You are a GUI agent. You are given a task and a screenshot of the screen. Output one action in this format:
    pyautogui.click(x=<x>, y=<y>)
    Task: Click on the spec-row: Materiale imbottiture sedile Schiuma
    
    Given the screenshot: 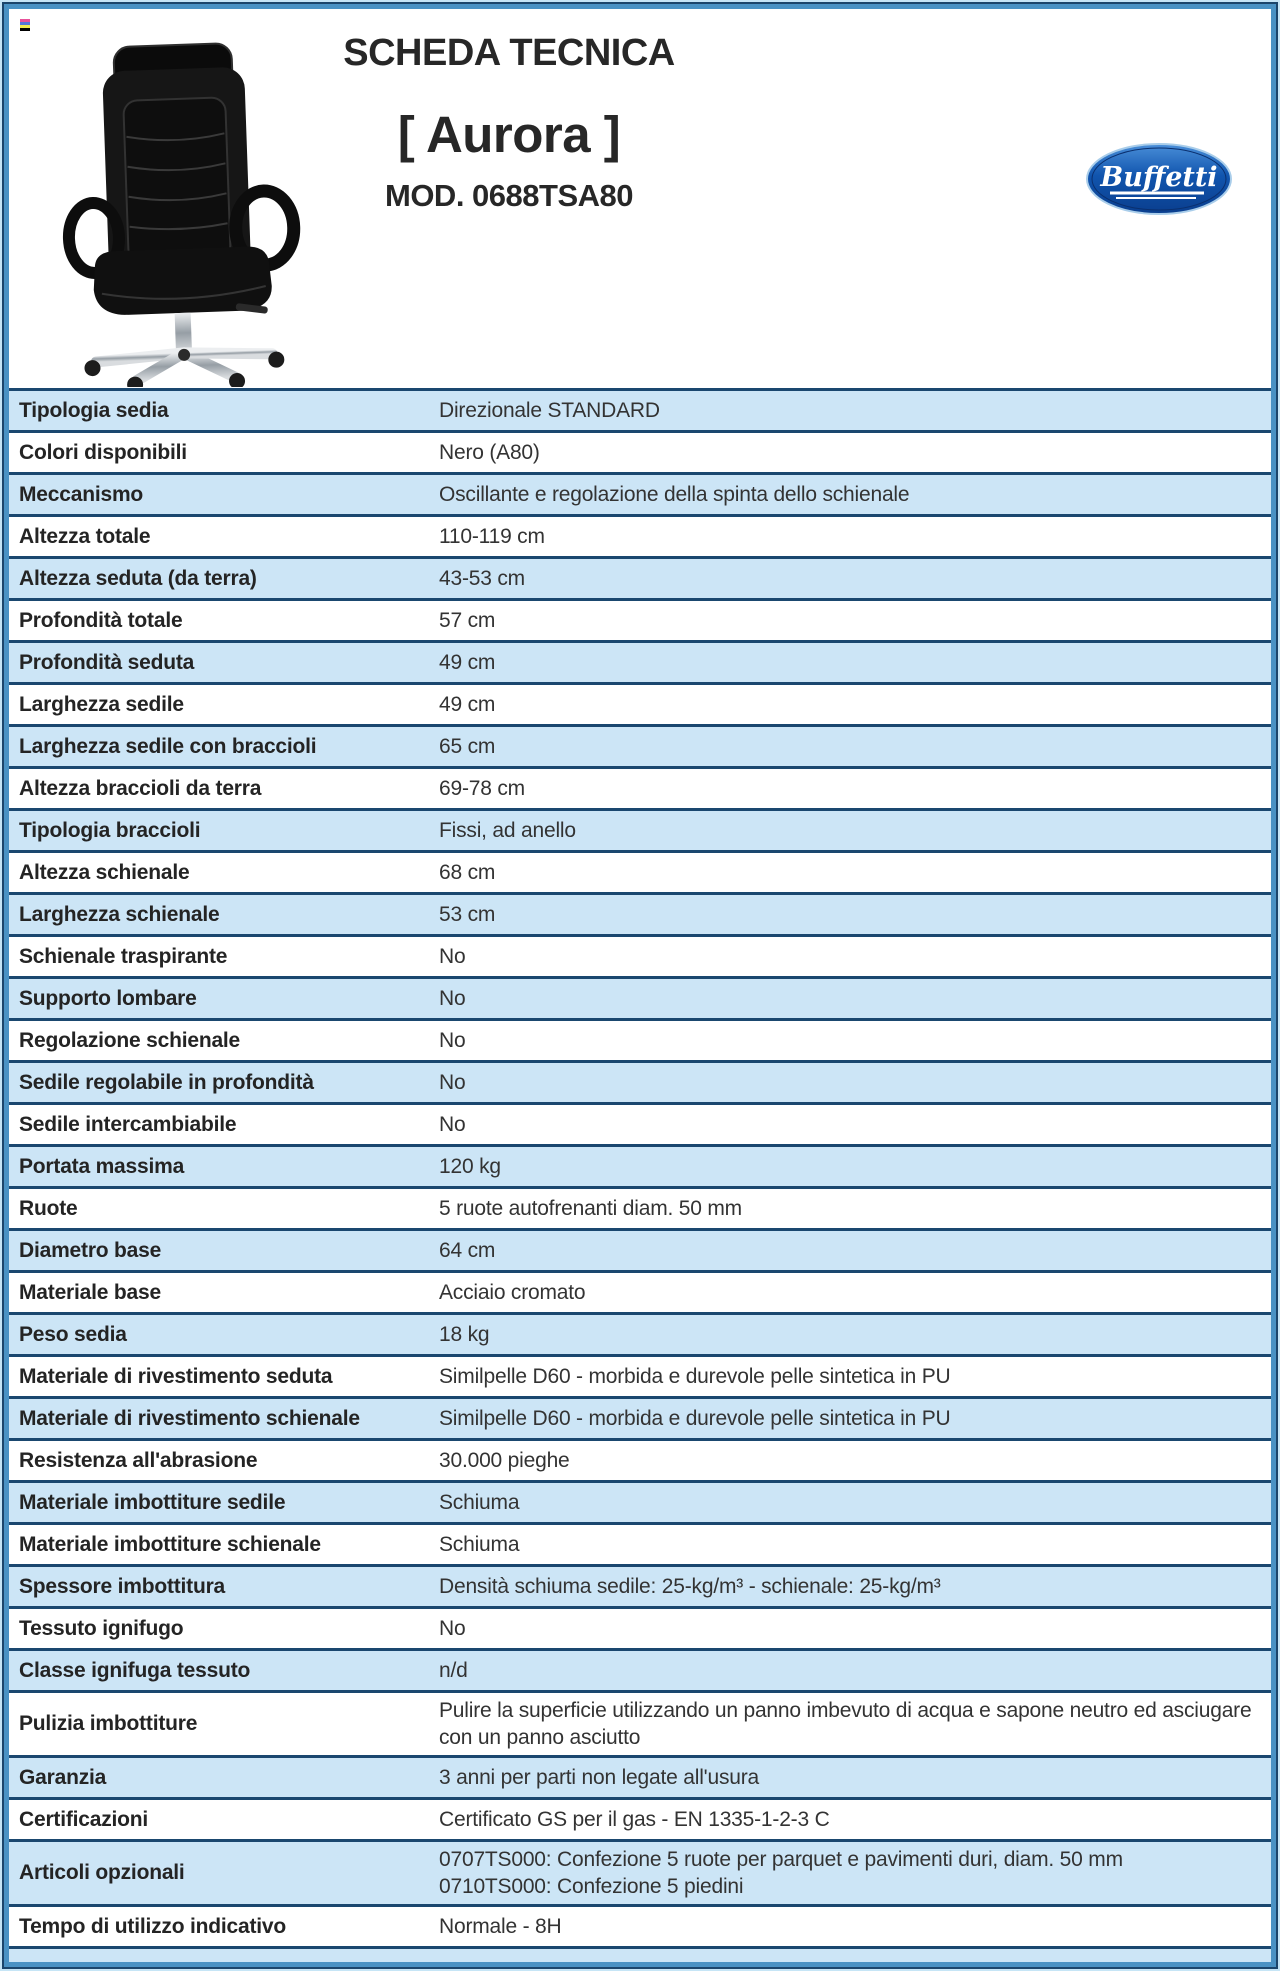 What is the action you would take?
    pyautogui.click(x=640, y=1504)
    